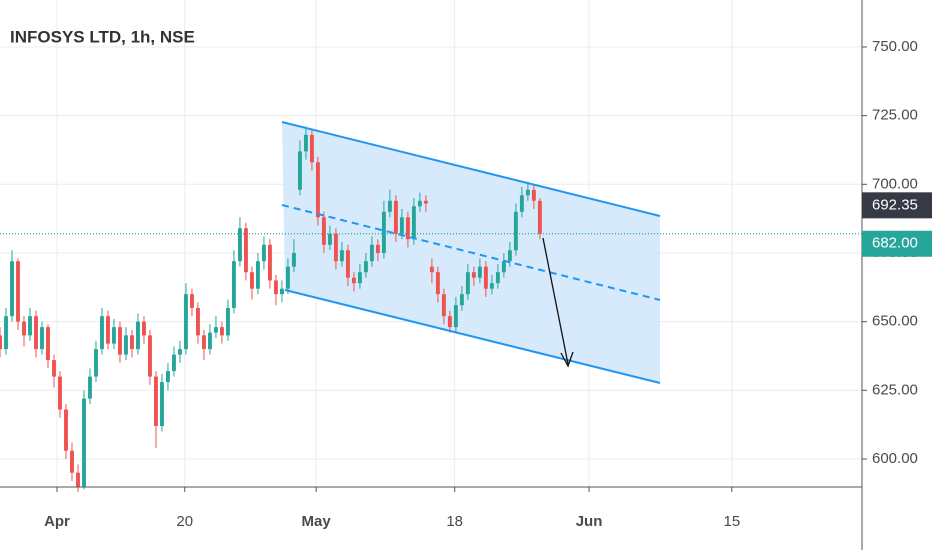 This screenshot has width=932, height=550. What do you see at coordinates (454, 521) in the screenshot?
I see `x-tick-label: 18` at bounding box center [454, 521].